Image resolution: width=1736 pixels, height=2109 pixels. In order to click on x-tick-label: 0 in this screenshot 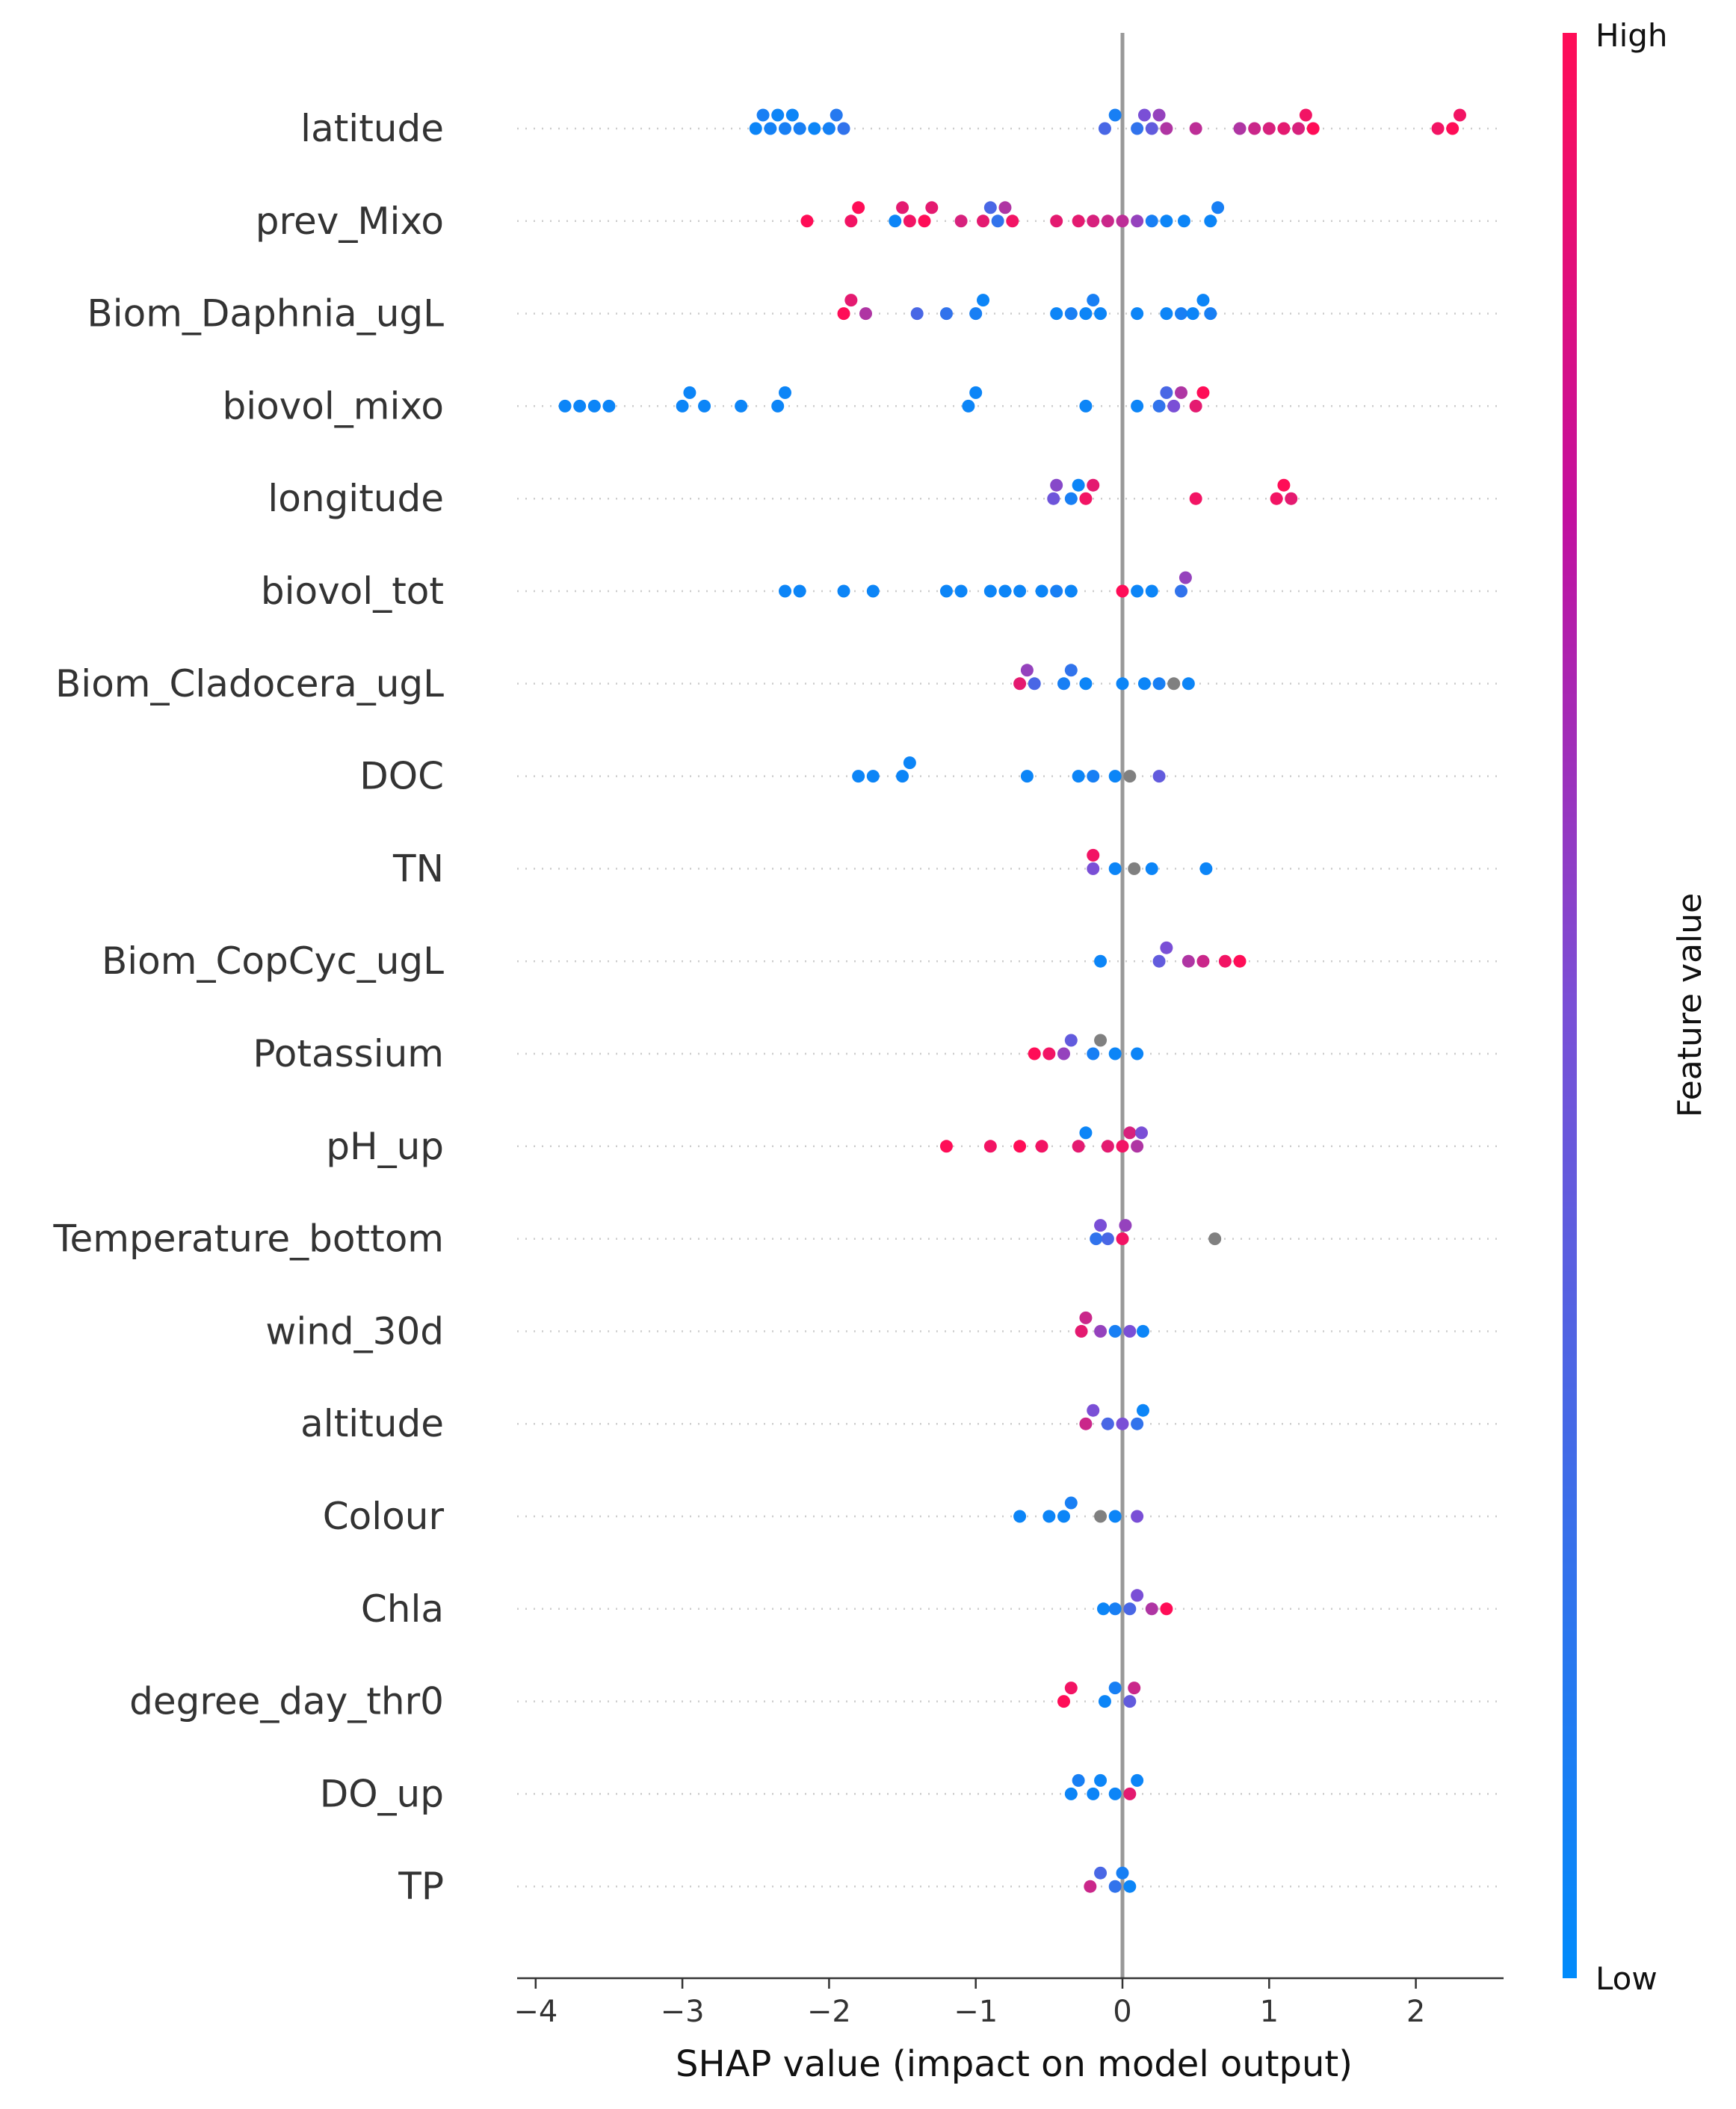, I will do `click(1122, 2012)`.